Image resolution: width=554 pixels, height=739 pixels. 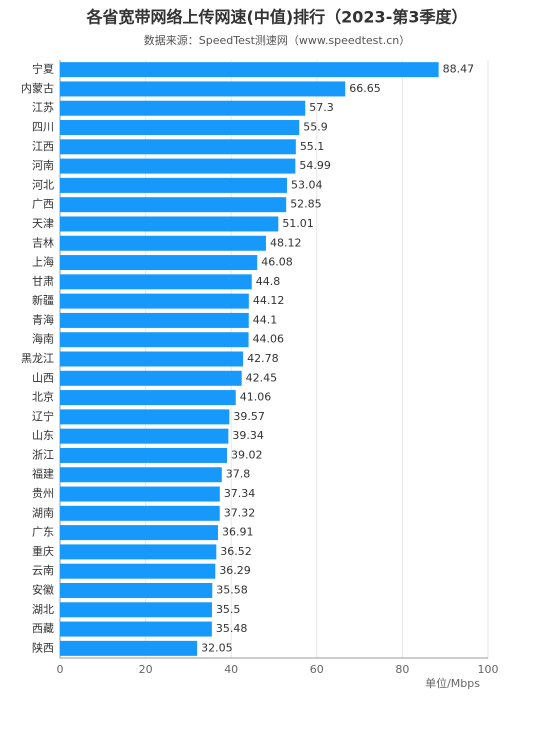 I want to click on value-label: 46.08, so click(x=277, y=262).